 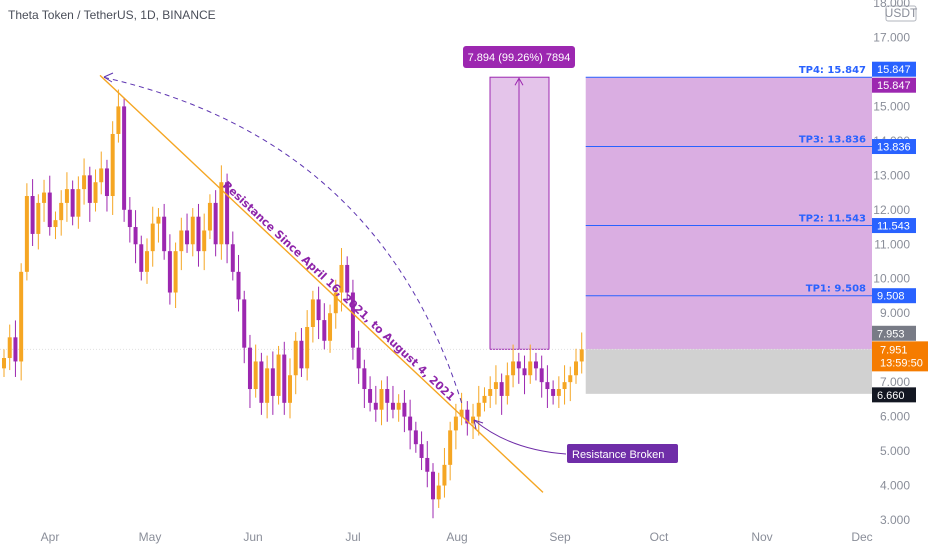 What do you see at coordinates (728, 371) in the screenshot?
I see `stop-zone` at bounding box center [728, 371].